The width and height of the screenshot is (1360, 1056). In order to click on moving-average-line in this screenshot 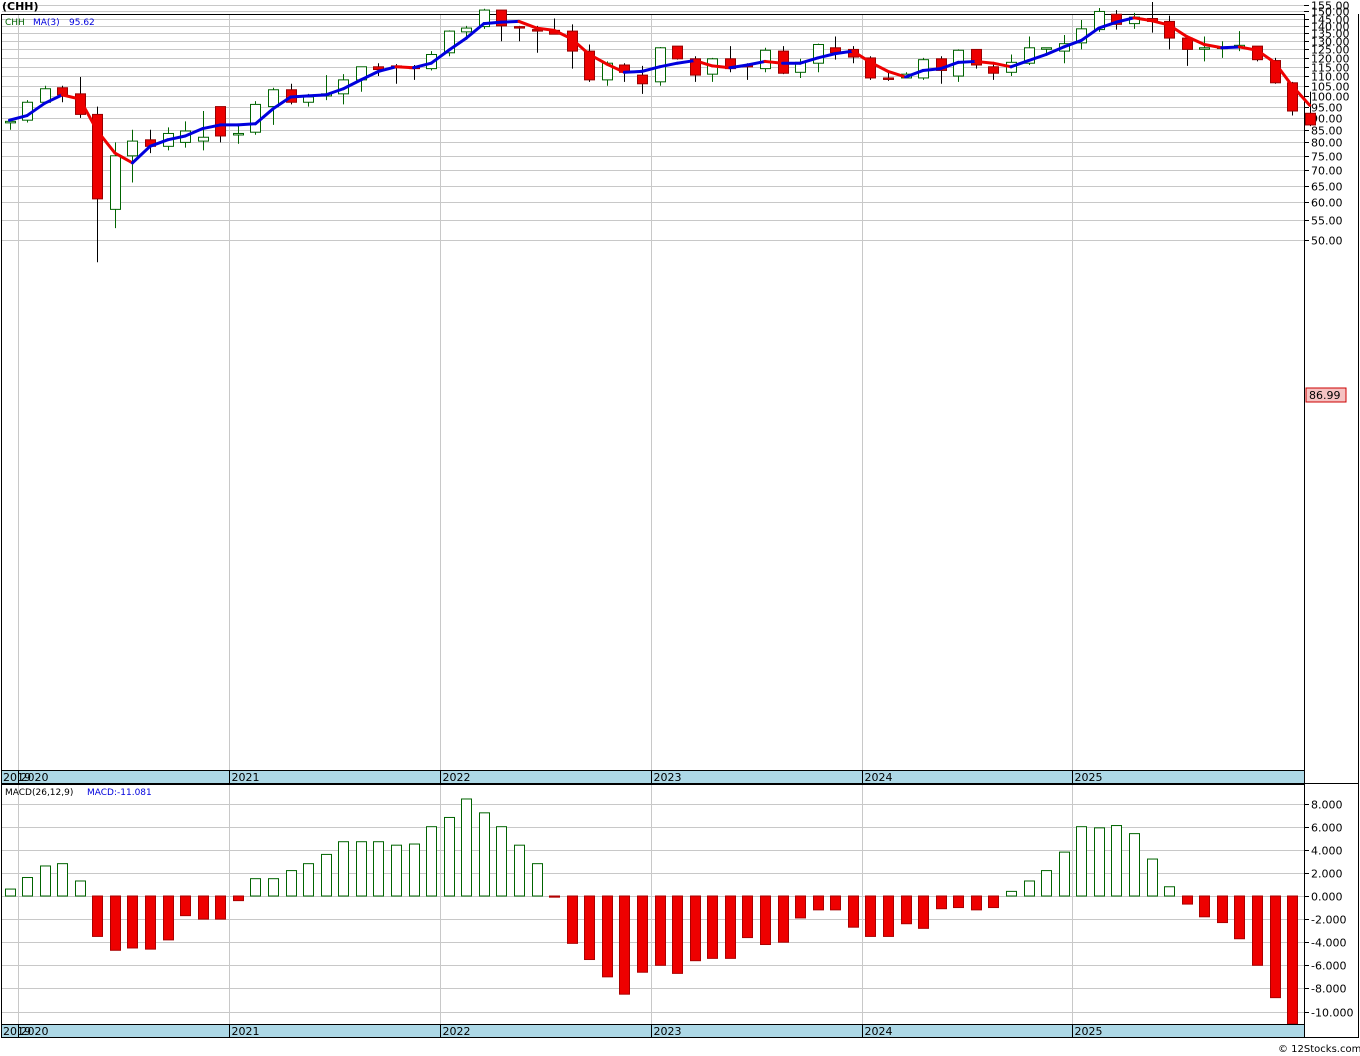, I will do `click(660, 90)`.